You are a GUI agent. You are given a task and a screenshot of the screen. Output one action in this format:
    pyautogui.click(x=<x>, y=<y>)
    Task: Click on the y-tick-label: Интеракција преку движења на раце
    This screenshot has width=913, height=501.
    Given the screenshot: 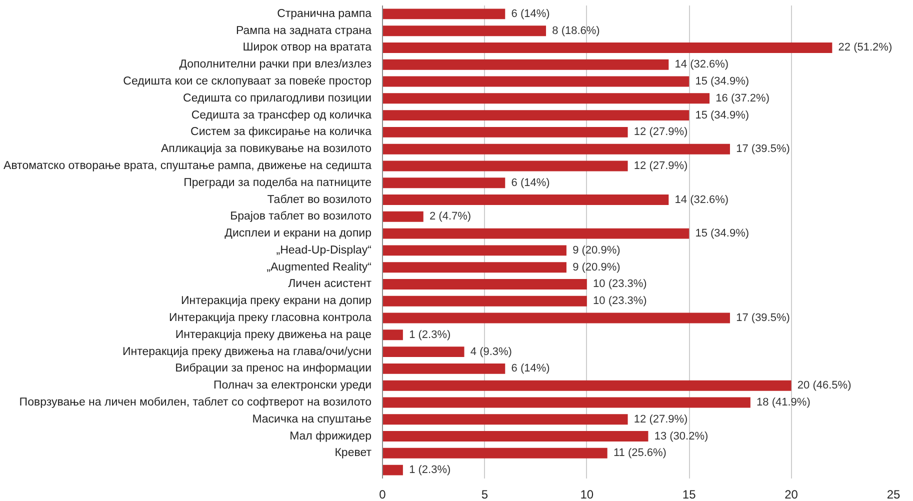 What is the action you would take?
    pyautogui.click(x=273, y=334)
    